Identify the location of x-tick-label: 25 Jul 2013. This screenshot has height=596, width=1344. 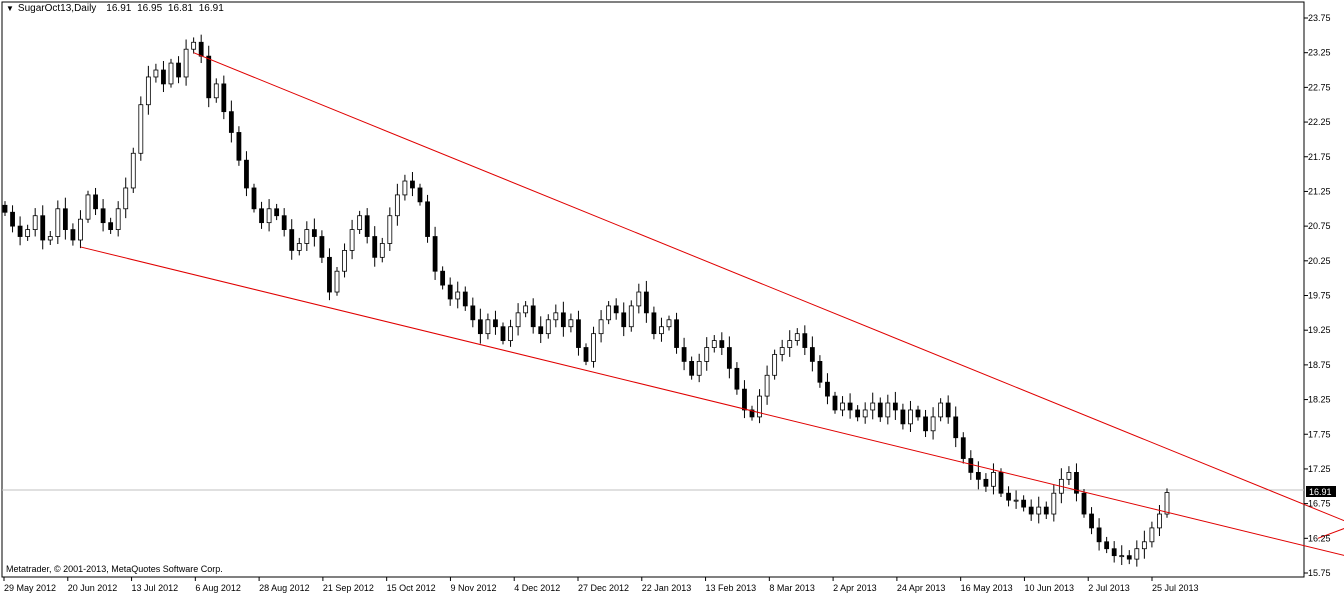
(1175, 588).